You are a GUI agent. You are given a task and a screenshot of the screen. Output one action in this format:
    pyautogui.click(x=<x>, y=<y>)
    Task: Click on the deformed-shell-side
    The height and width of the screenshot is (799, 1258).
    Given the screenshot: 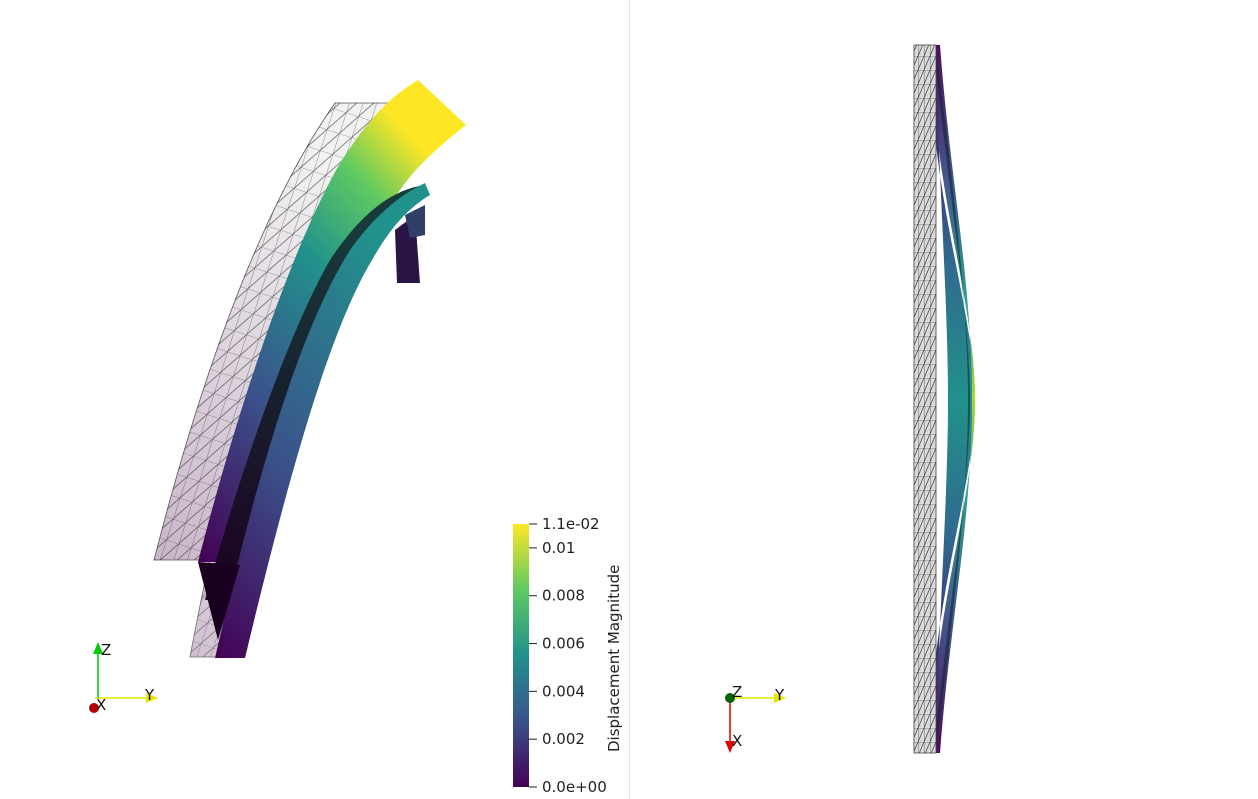 What is the action you would take?
    pyautogui.click(x=952, y=399)
    